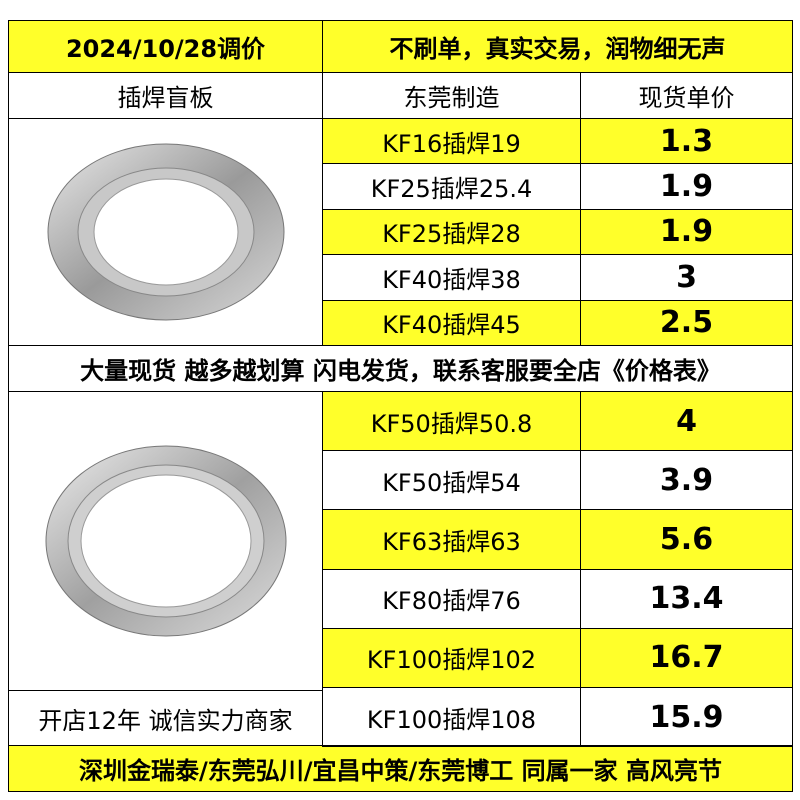  I want to click on model-cell: KF80插焊76, so click(451, 598).